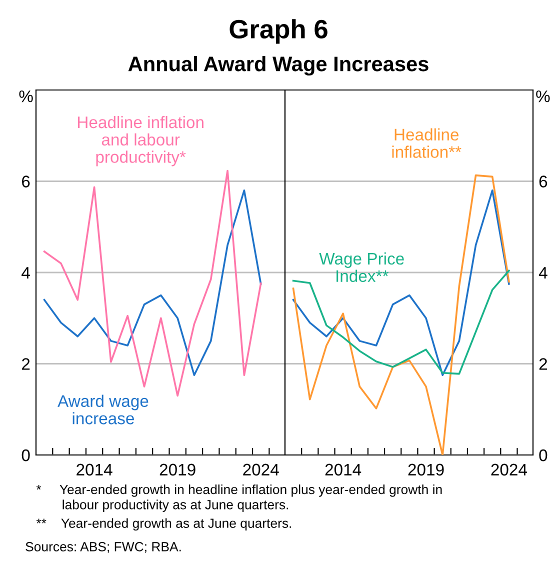  Describe the element at coordinates (103, 547) in the screenshot. I see `source-note: Sources: ABS; FWC; RBA.` at that location.